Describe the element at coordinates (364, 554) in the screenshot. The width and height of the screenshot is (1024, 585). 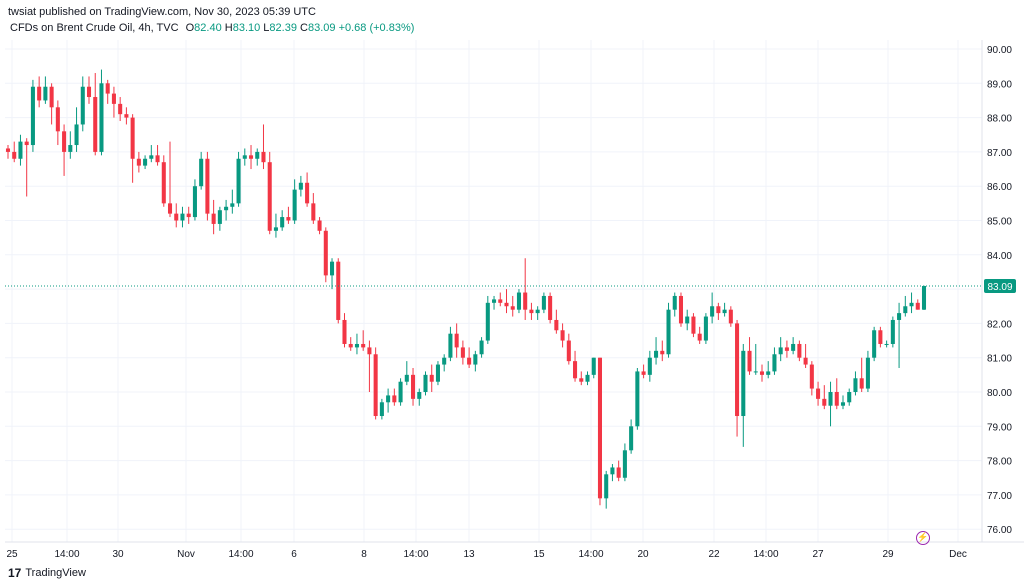
I see `x-tick-label: 8` at that location.